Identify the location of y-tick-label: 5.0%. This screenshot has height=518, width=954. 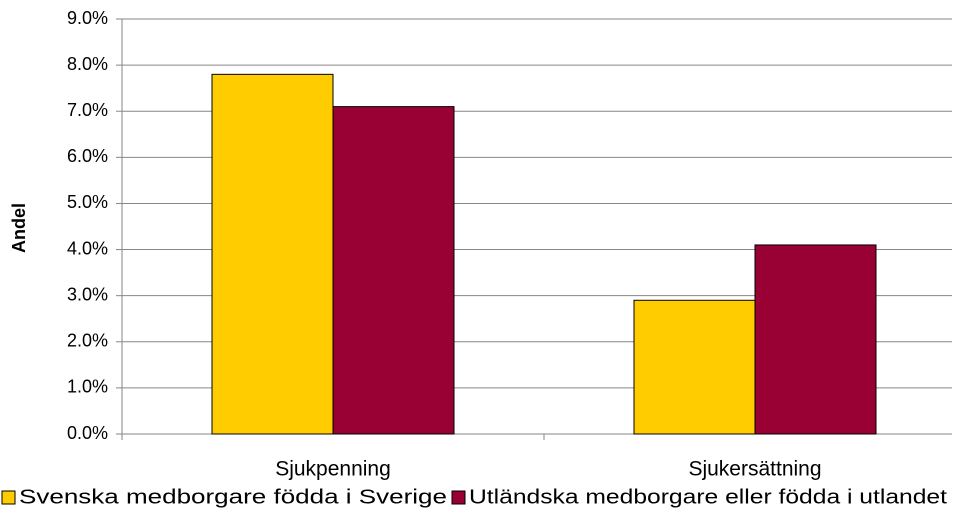
(87, 202).